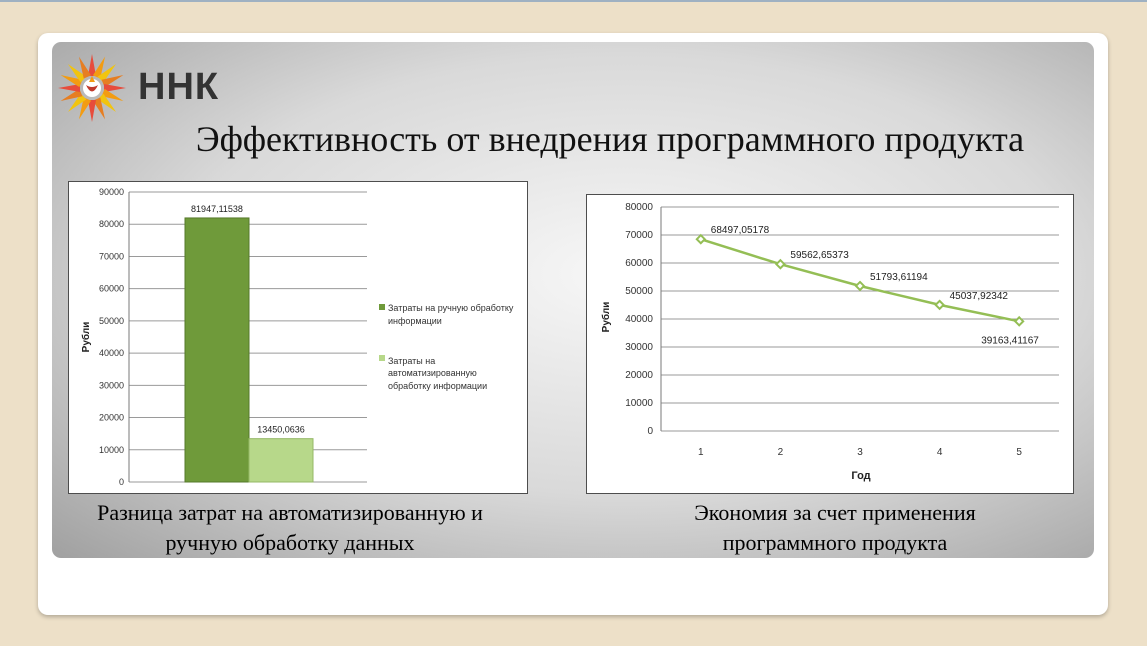  I want to click on left-caption-line-2: ручную обработку данных, so click(290, 542).